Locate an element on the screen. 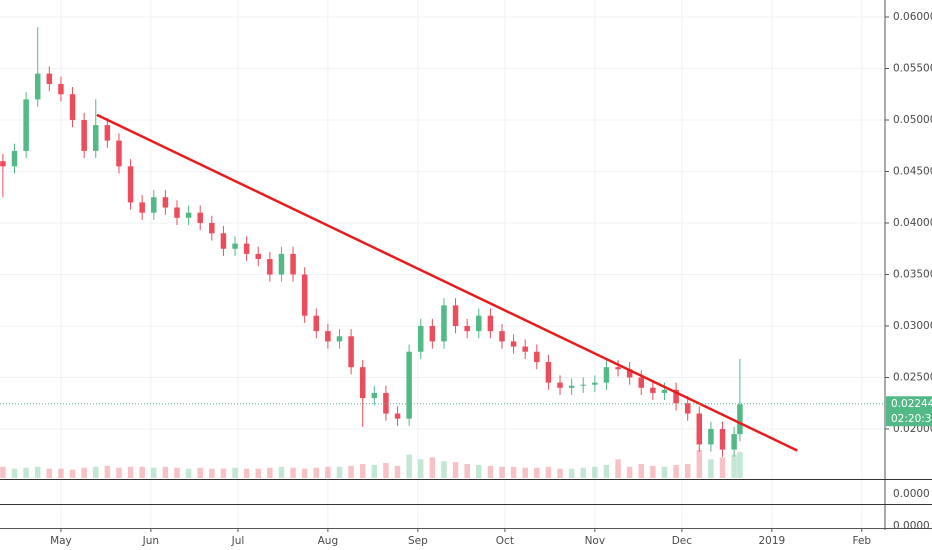  y-tick-label: 0.045000 is located at coordinates (912, 171).